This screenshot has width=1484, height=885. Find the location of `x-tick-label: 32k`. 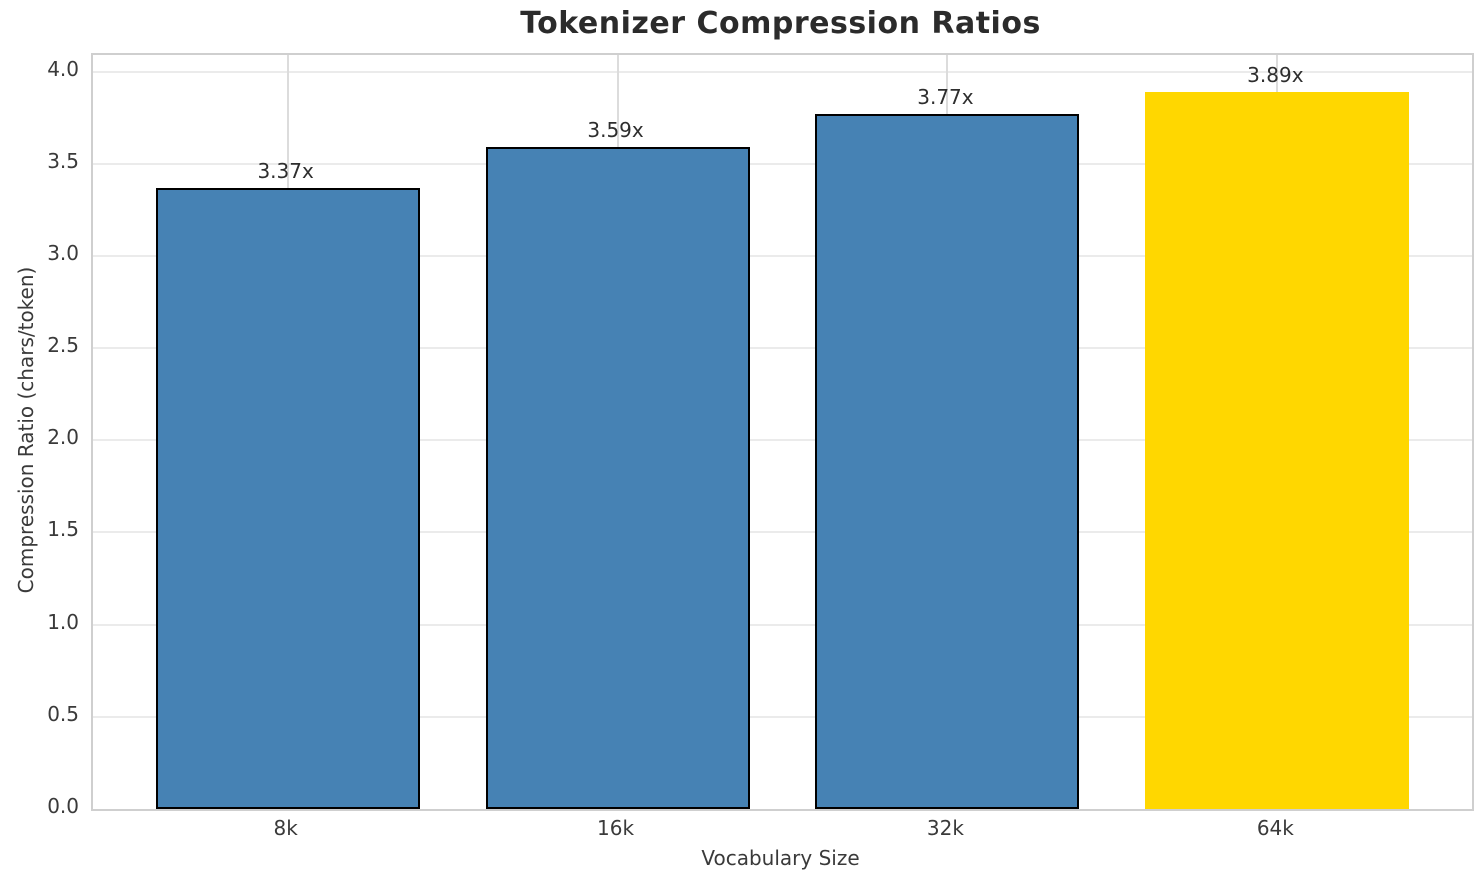

x-tick-label: 32k is located at coordinates (945, 828).